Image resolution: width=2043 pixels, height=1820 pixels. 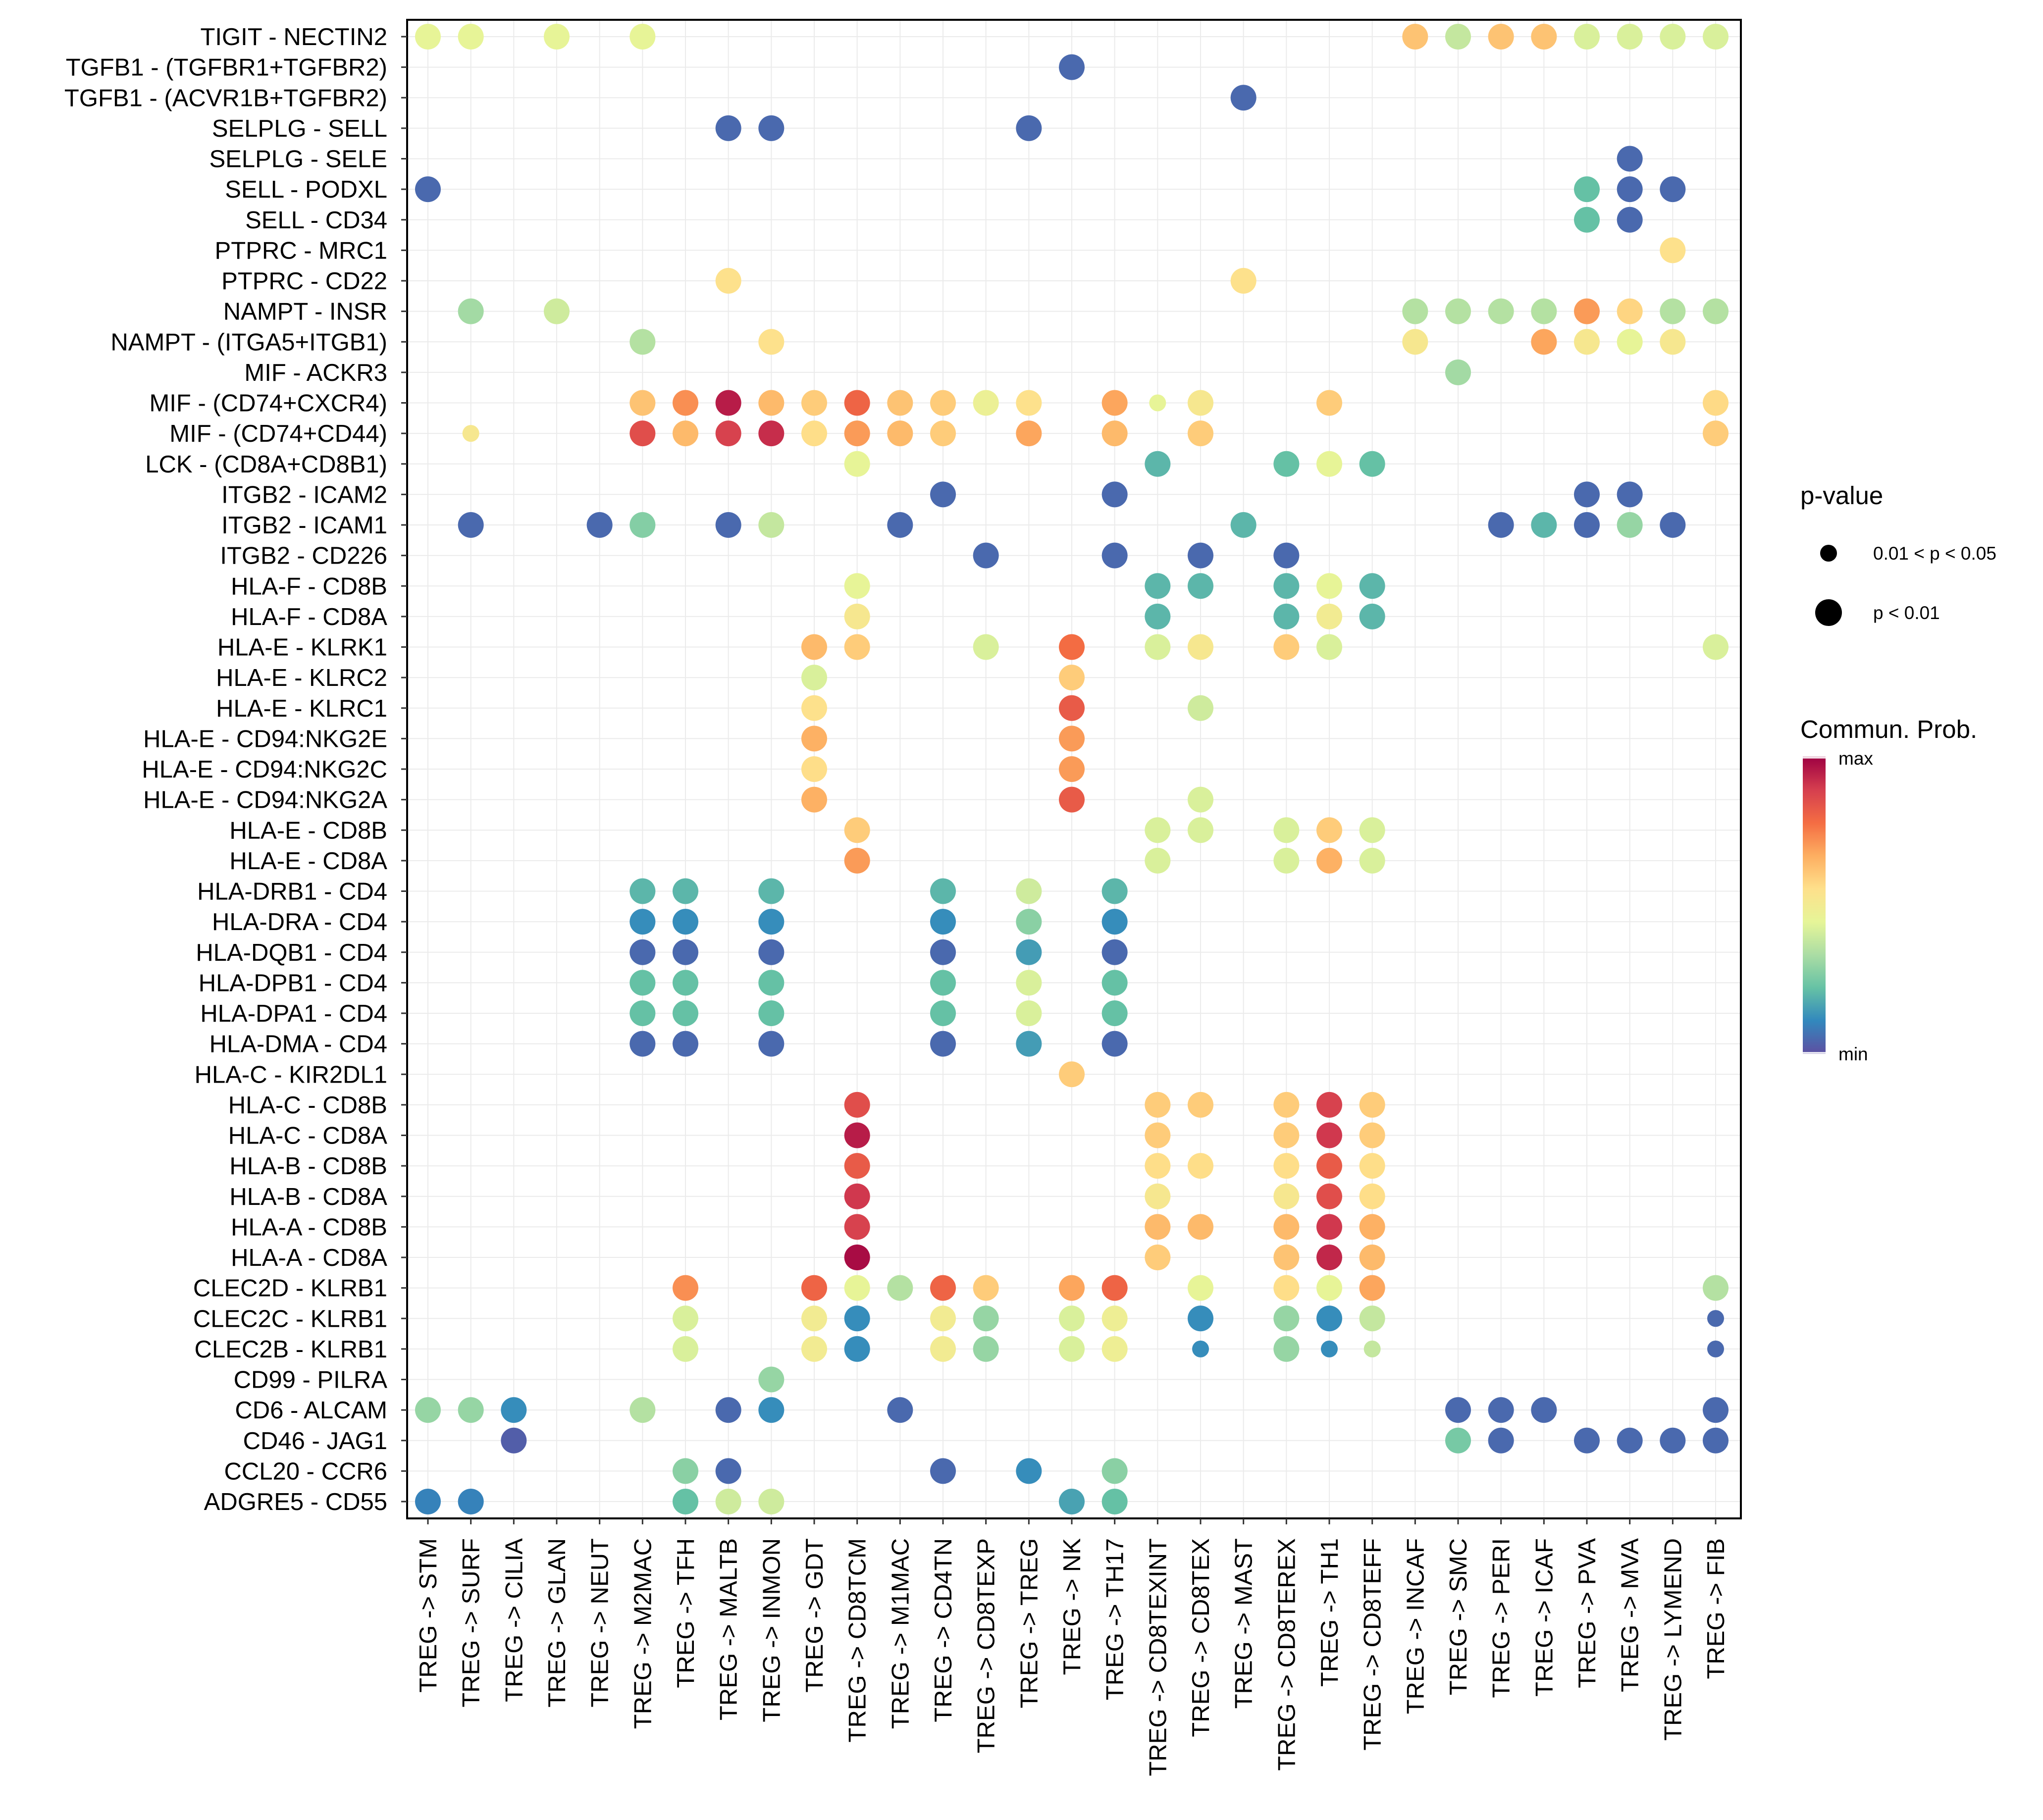 What do you see at coordinates (266, 464) in the screenshot?
I see `y-tick-label: LCK - (CD8A+CD8B1)` at bounding box center [266, 464].